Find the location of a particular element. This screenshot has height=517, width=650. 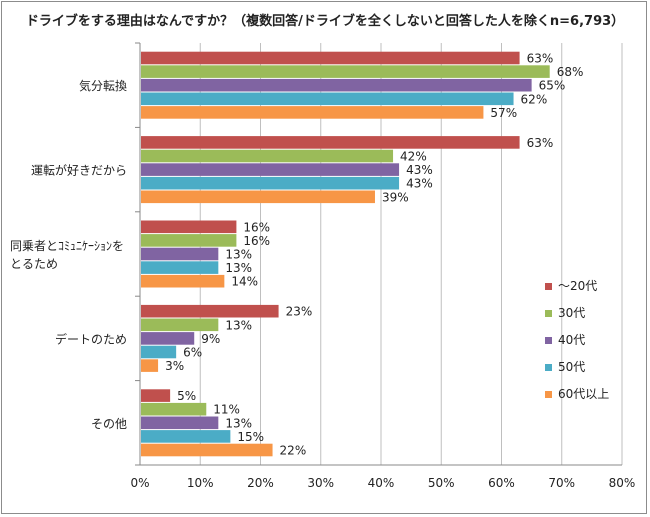

data-label: 57% is located at coordinates (503, 113).